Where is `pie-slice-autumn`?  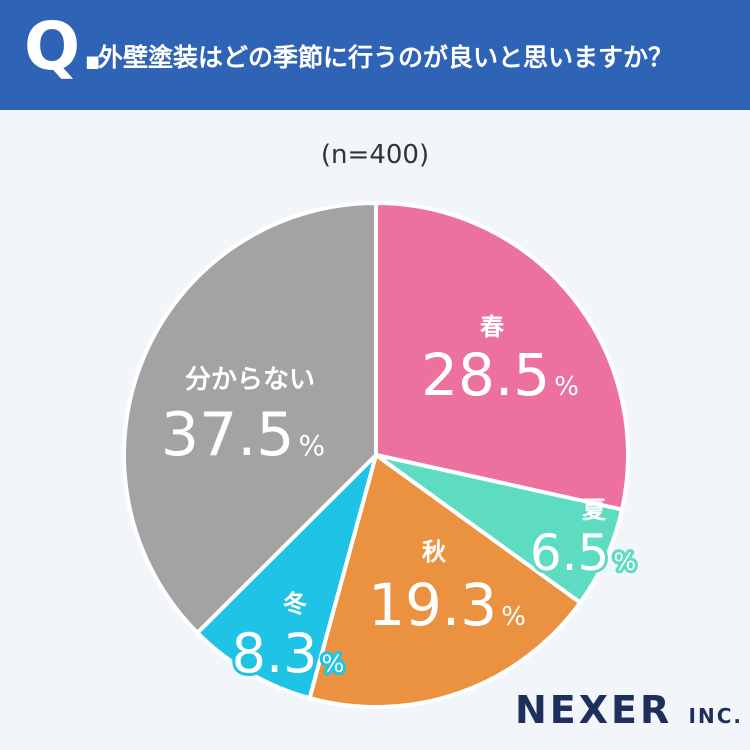 pie-slice-autumn is located at coordinates (445, 581).